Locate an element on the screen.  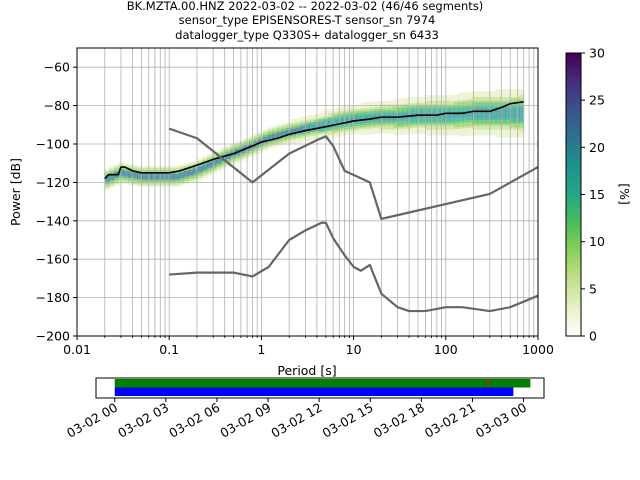
colorbar-ticks: 0 5 10 15 20 25 30 is located at coordinates (593, 195).